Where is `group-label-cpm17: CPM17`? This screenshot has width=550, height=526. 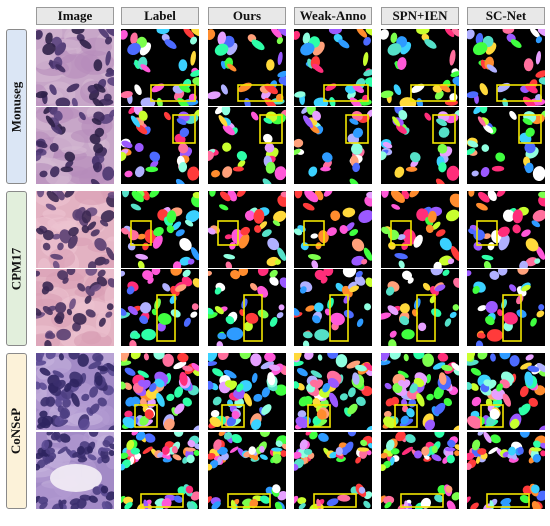
group-label-cpm17: CPM17 is located at coordinates (16, 268).